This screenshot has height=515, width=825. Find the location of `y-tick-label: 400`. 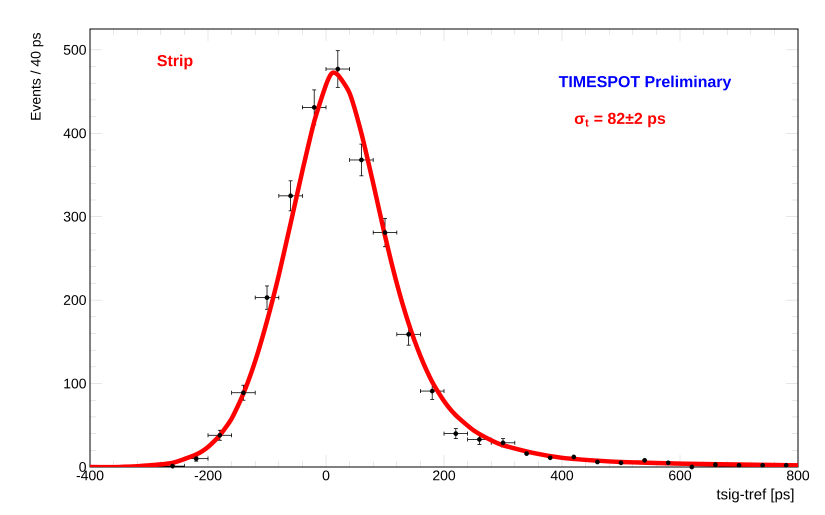

y-tick-label: 400 is located at coordinates (75, 133).